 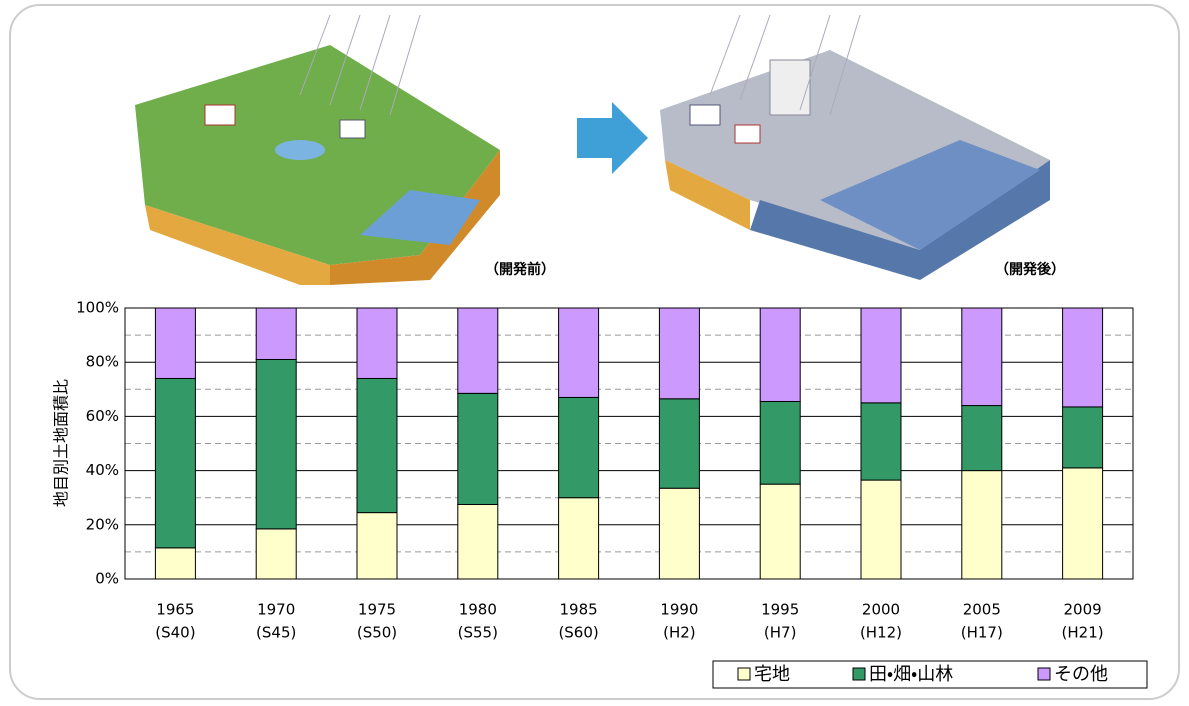 I want to click on x-tick-label: 1970, so click(x=276, y=610).